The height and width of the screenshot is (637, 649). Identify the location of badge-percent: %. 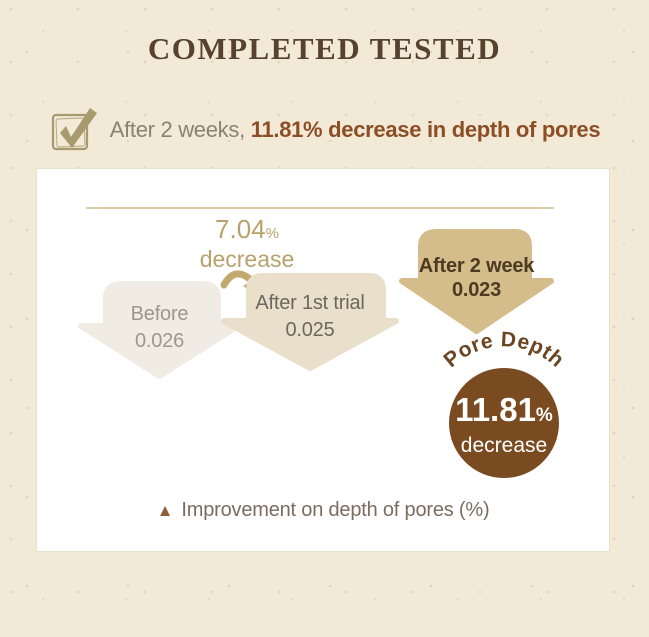
(544, 415).